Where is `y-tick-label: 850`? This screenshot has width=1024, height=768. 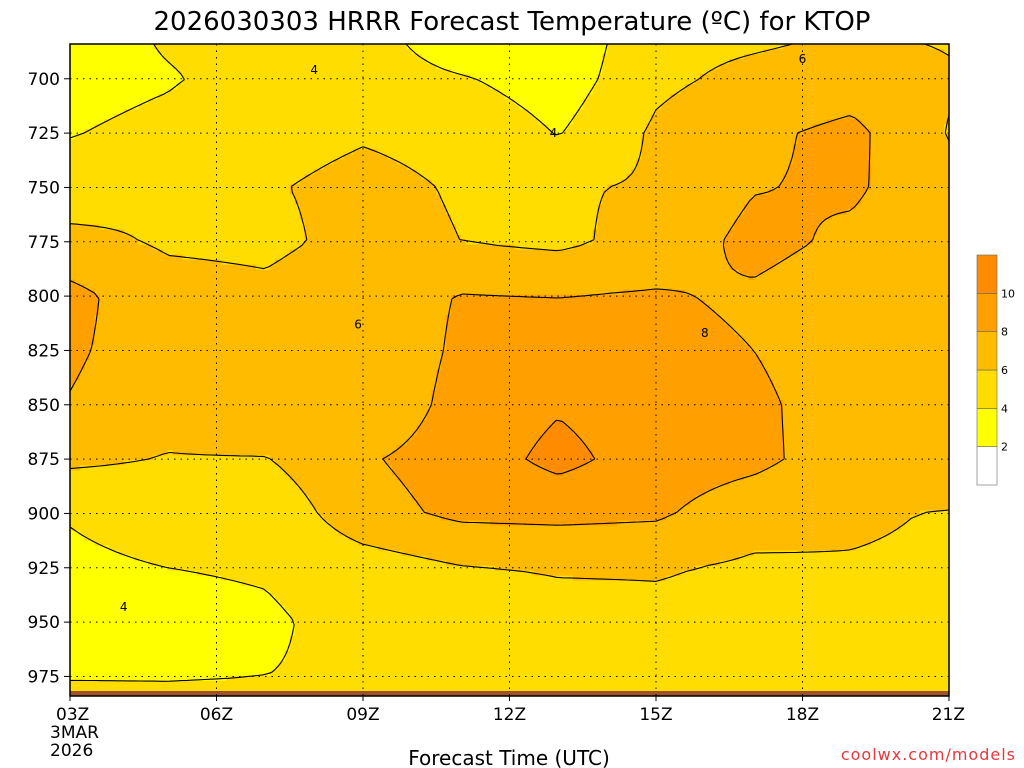 y-tick-label: 850 is located at coordinates (44, 406).